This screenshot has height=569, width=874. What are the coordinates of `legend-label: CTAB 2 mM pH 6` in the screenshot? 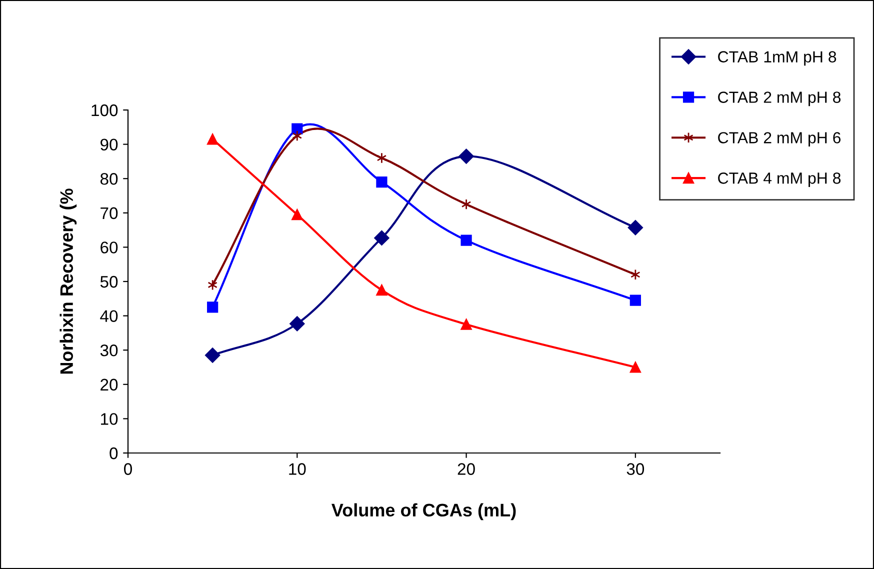 It's located at (779, 139).